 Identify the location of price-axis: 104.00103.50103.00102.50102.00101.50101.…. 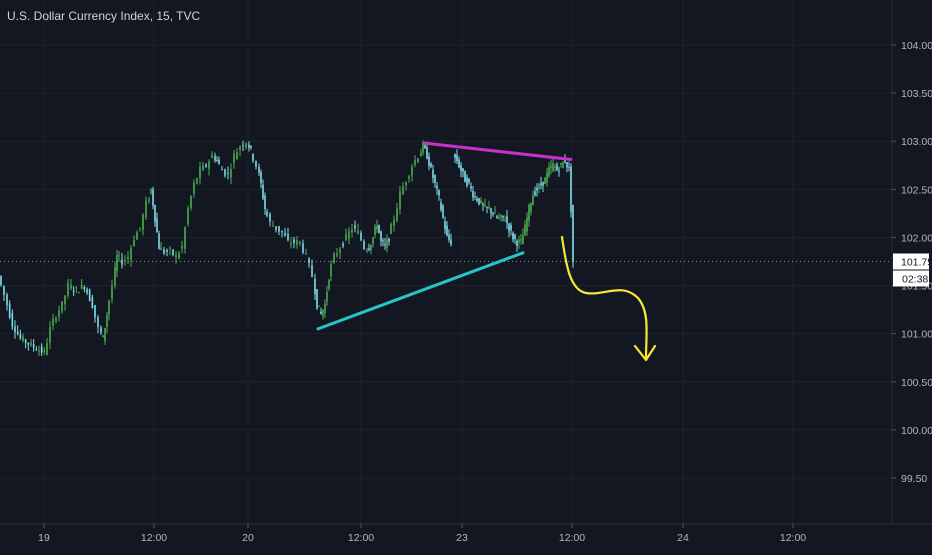
(912, 262).